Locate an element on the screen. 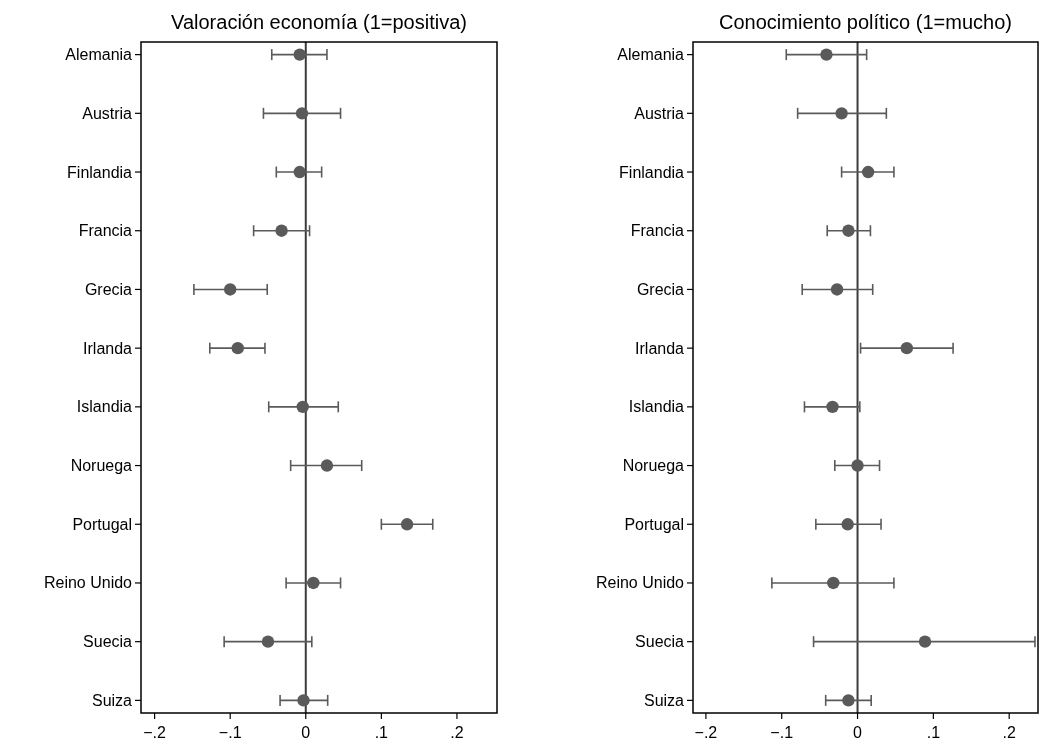  chart-title: Valoración economía (1=positiva) is located at coordinates (319, 22).